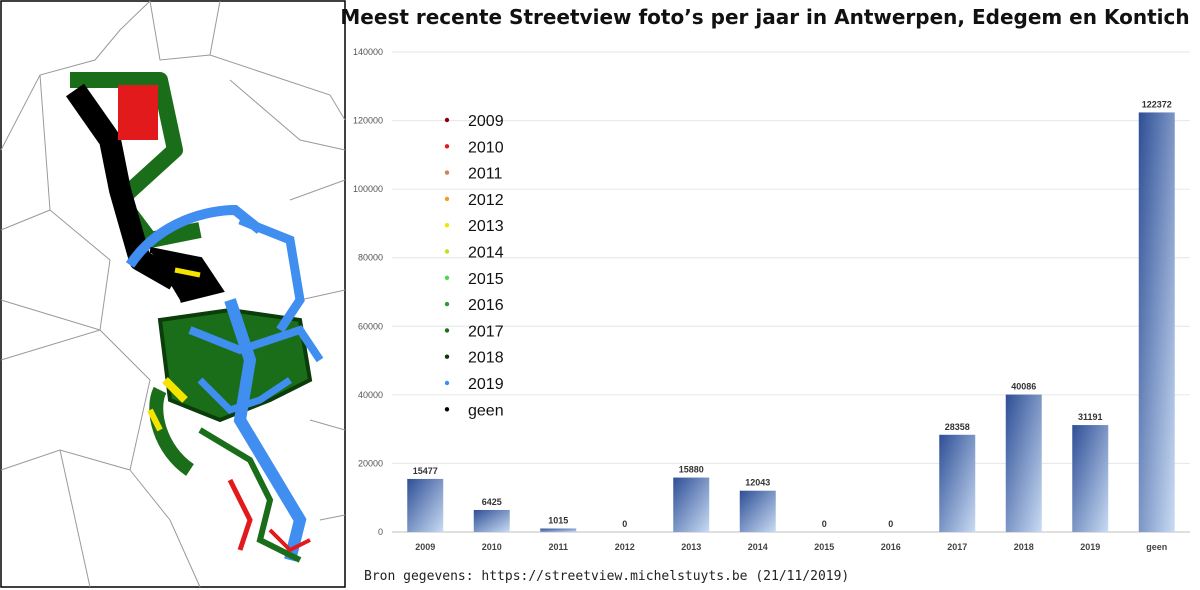 This screenshot has width=1200, height=590. What do you see at coordinates (757, 511) in the screenshot?
I see `bar-2014` at bounding box center [757, 511].